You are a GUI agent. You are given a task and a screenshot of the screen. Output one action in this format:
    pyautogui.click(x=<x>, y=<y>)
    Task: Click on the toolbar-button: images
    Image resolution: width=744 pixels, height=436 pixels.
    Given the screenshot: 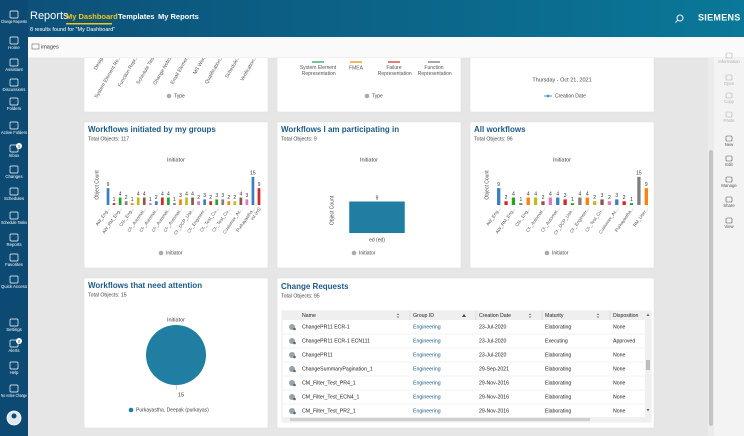 What is the action you would take?
    pyautogui.click(x=50, y=47)
    